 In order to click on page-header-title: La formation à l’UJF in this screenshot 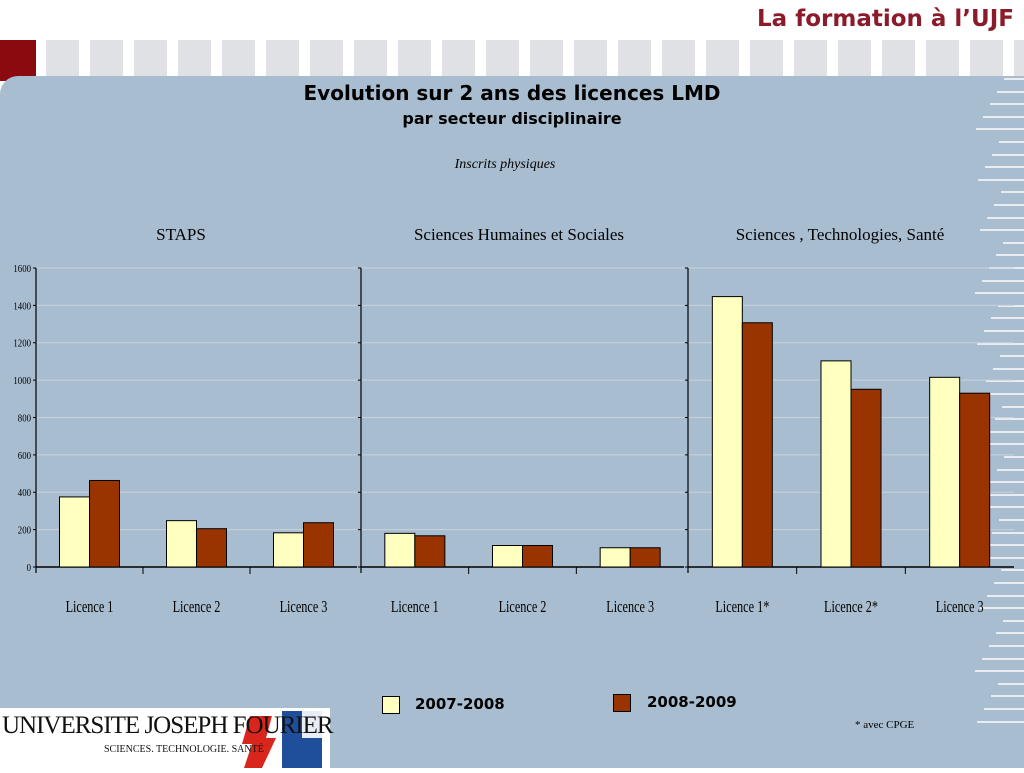, I will do `click(885, 19)`.